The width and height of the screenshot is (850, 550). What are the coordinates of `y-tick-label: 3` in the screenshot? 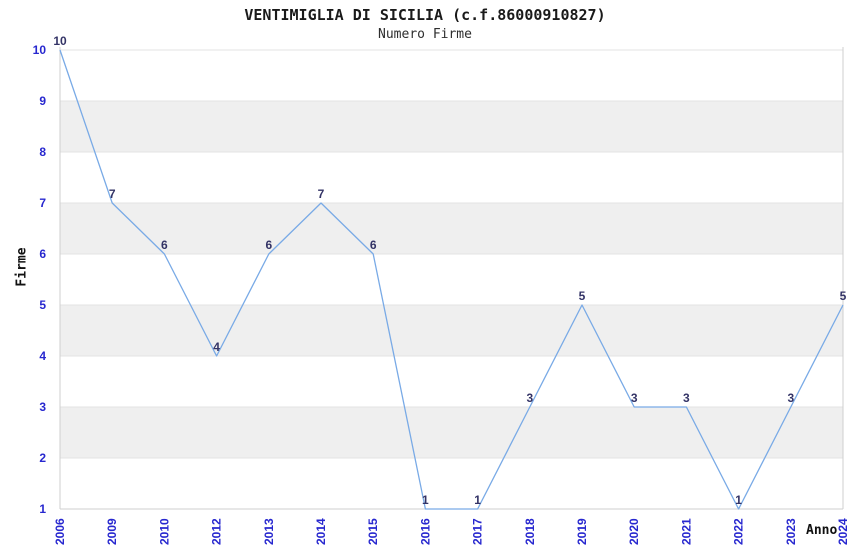 It's located at (42, 407).